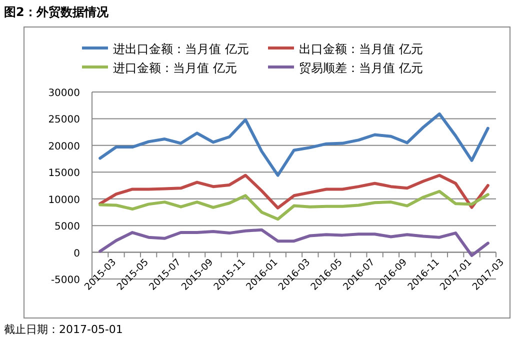 The width and height of the screenshot is (522, 341). I want to click on y-tick-label: -5000, so click(65, 280).